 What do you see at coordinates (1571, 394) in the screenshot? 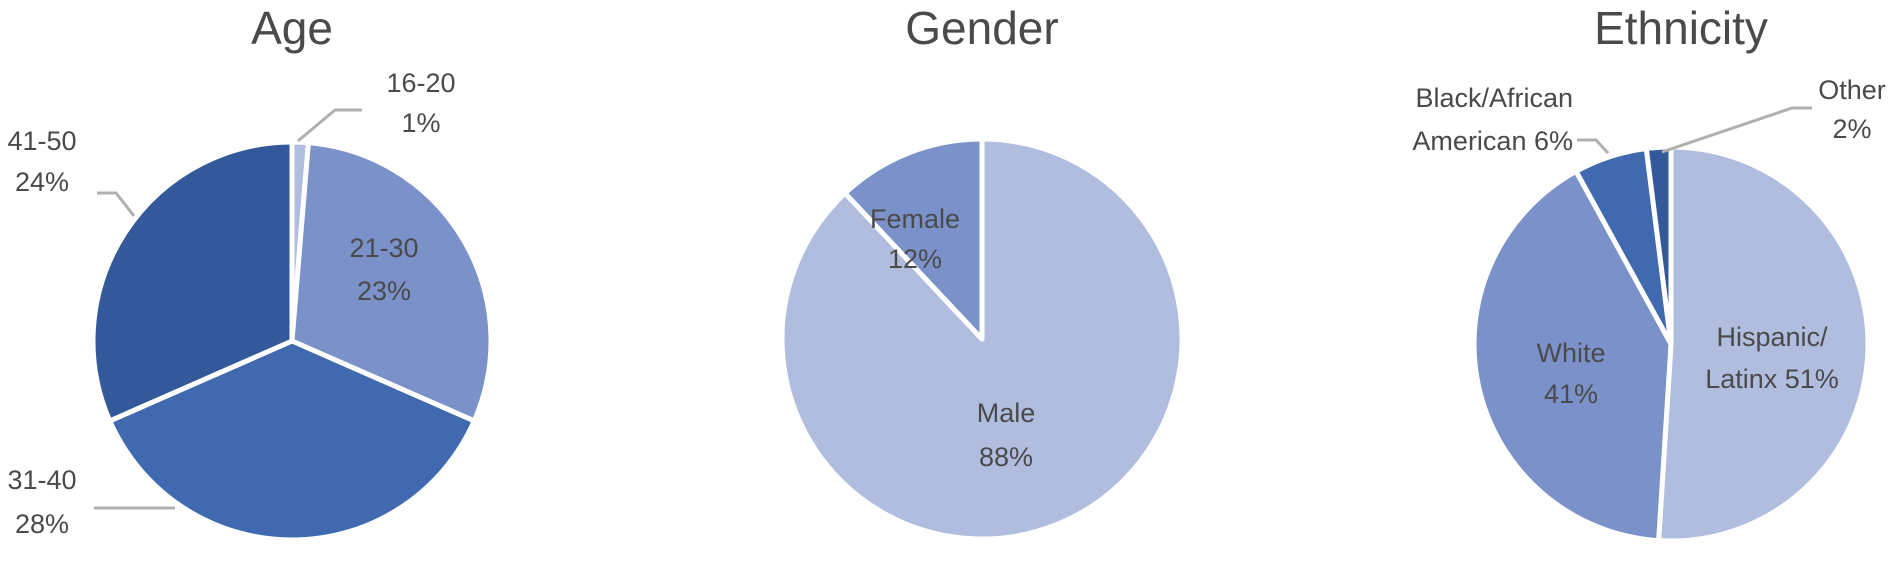
I see `data-label-white-line2: 41%` at bounding box center [1571, 394].